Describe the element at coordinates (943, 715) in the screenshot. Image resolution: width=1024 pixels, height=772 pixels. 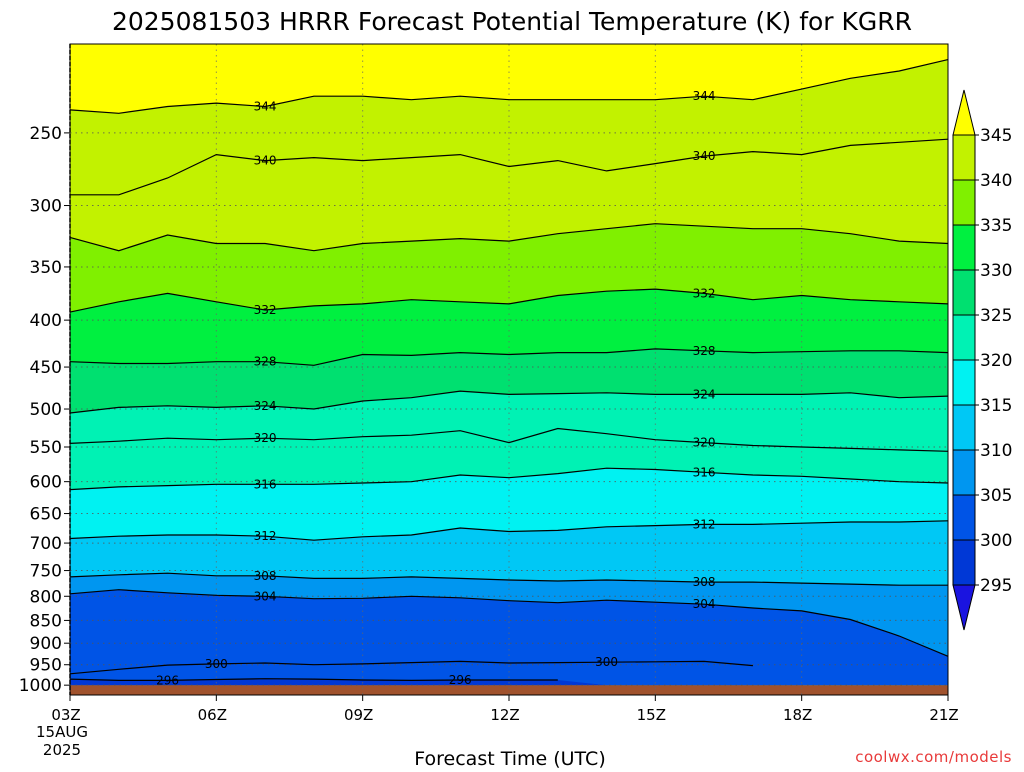
I see `x-tick-label: 21Z` at that location.